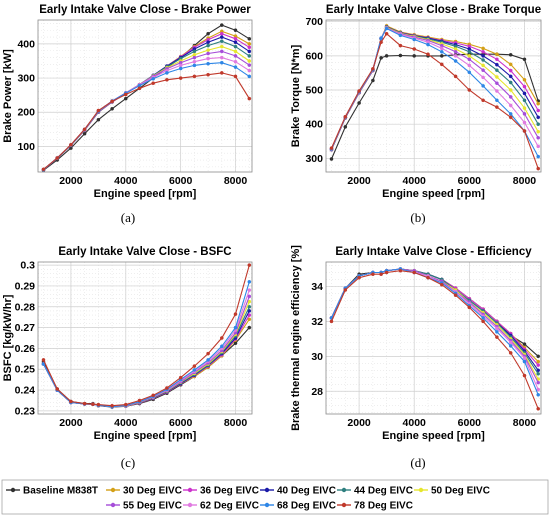 The height and width of the screenshot is (516, 550). Describe the element at coordinates (145, 10) in the screenshot. I see `chart-title: Early Intake Valve Close - Brake Power` at that location.